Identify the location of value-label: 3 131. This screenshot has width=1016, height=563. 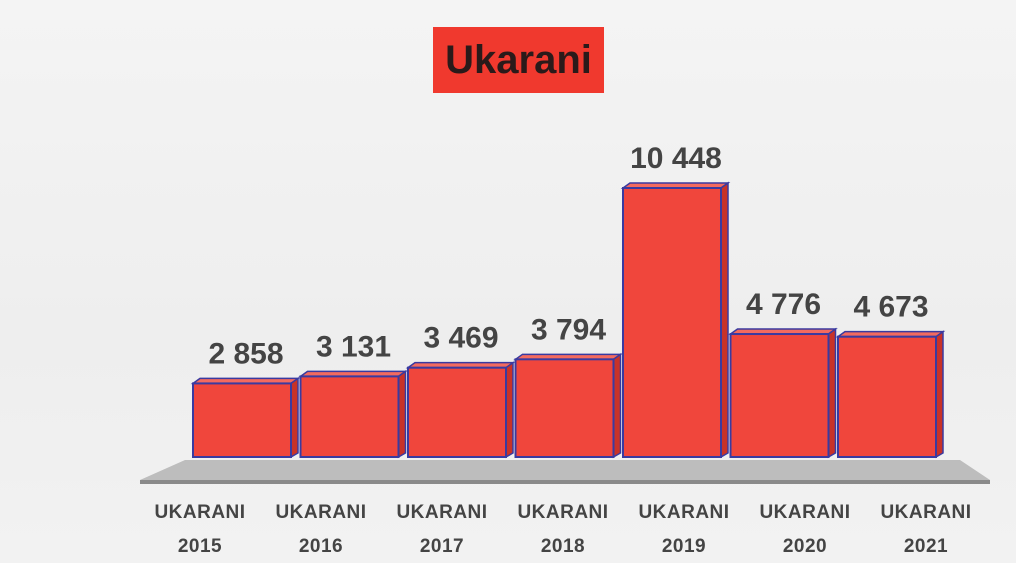
(353, 346).